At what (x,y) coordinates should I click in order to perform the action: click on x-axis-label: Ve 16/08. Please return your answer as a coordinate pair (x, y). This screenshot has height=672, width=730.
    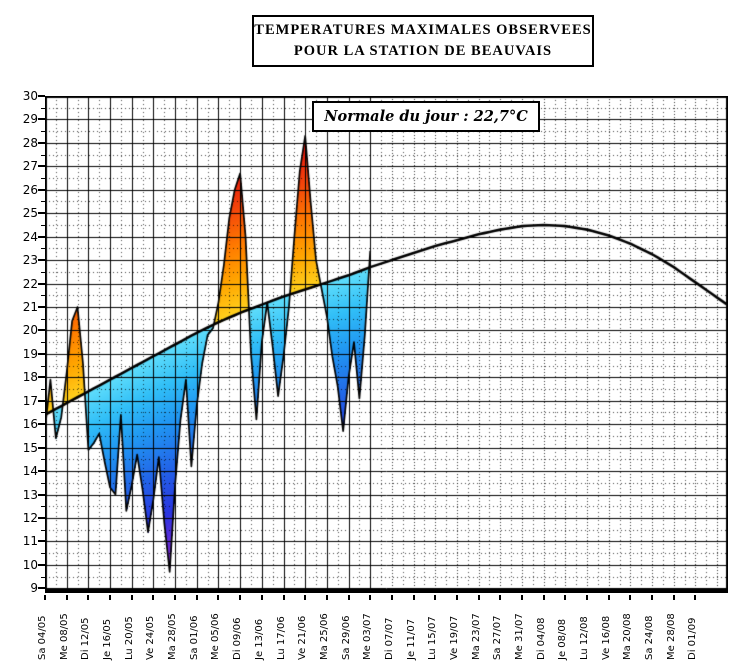
    Looking at the image, I should click on (606, 637).